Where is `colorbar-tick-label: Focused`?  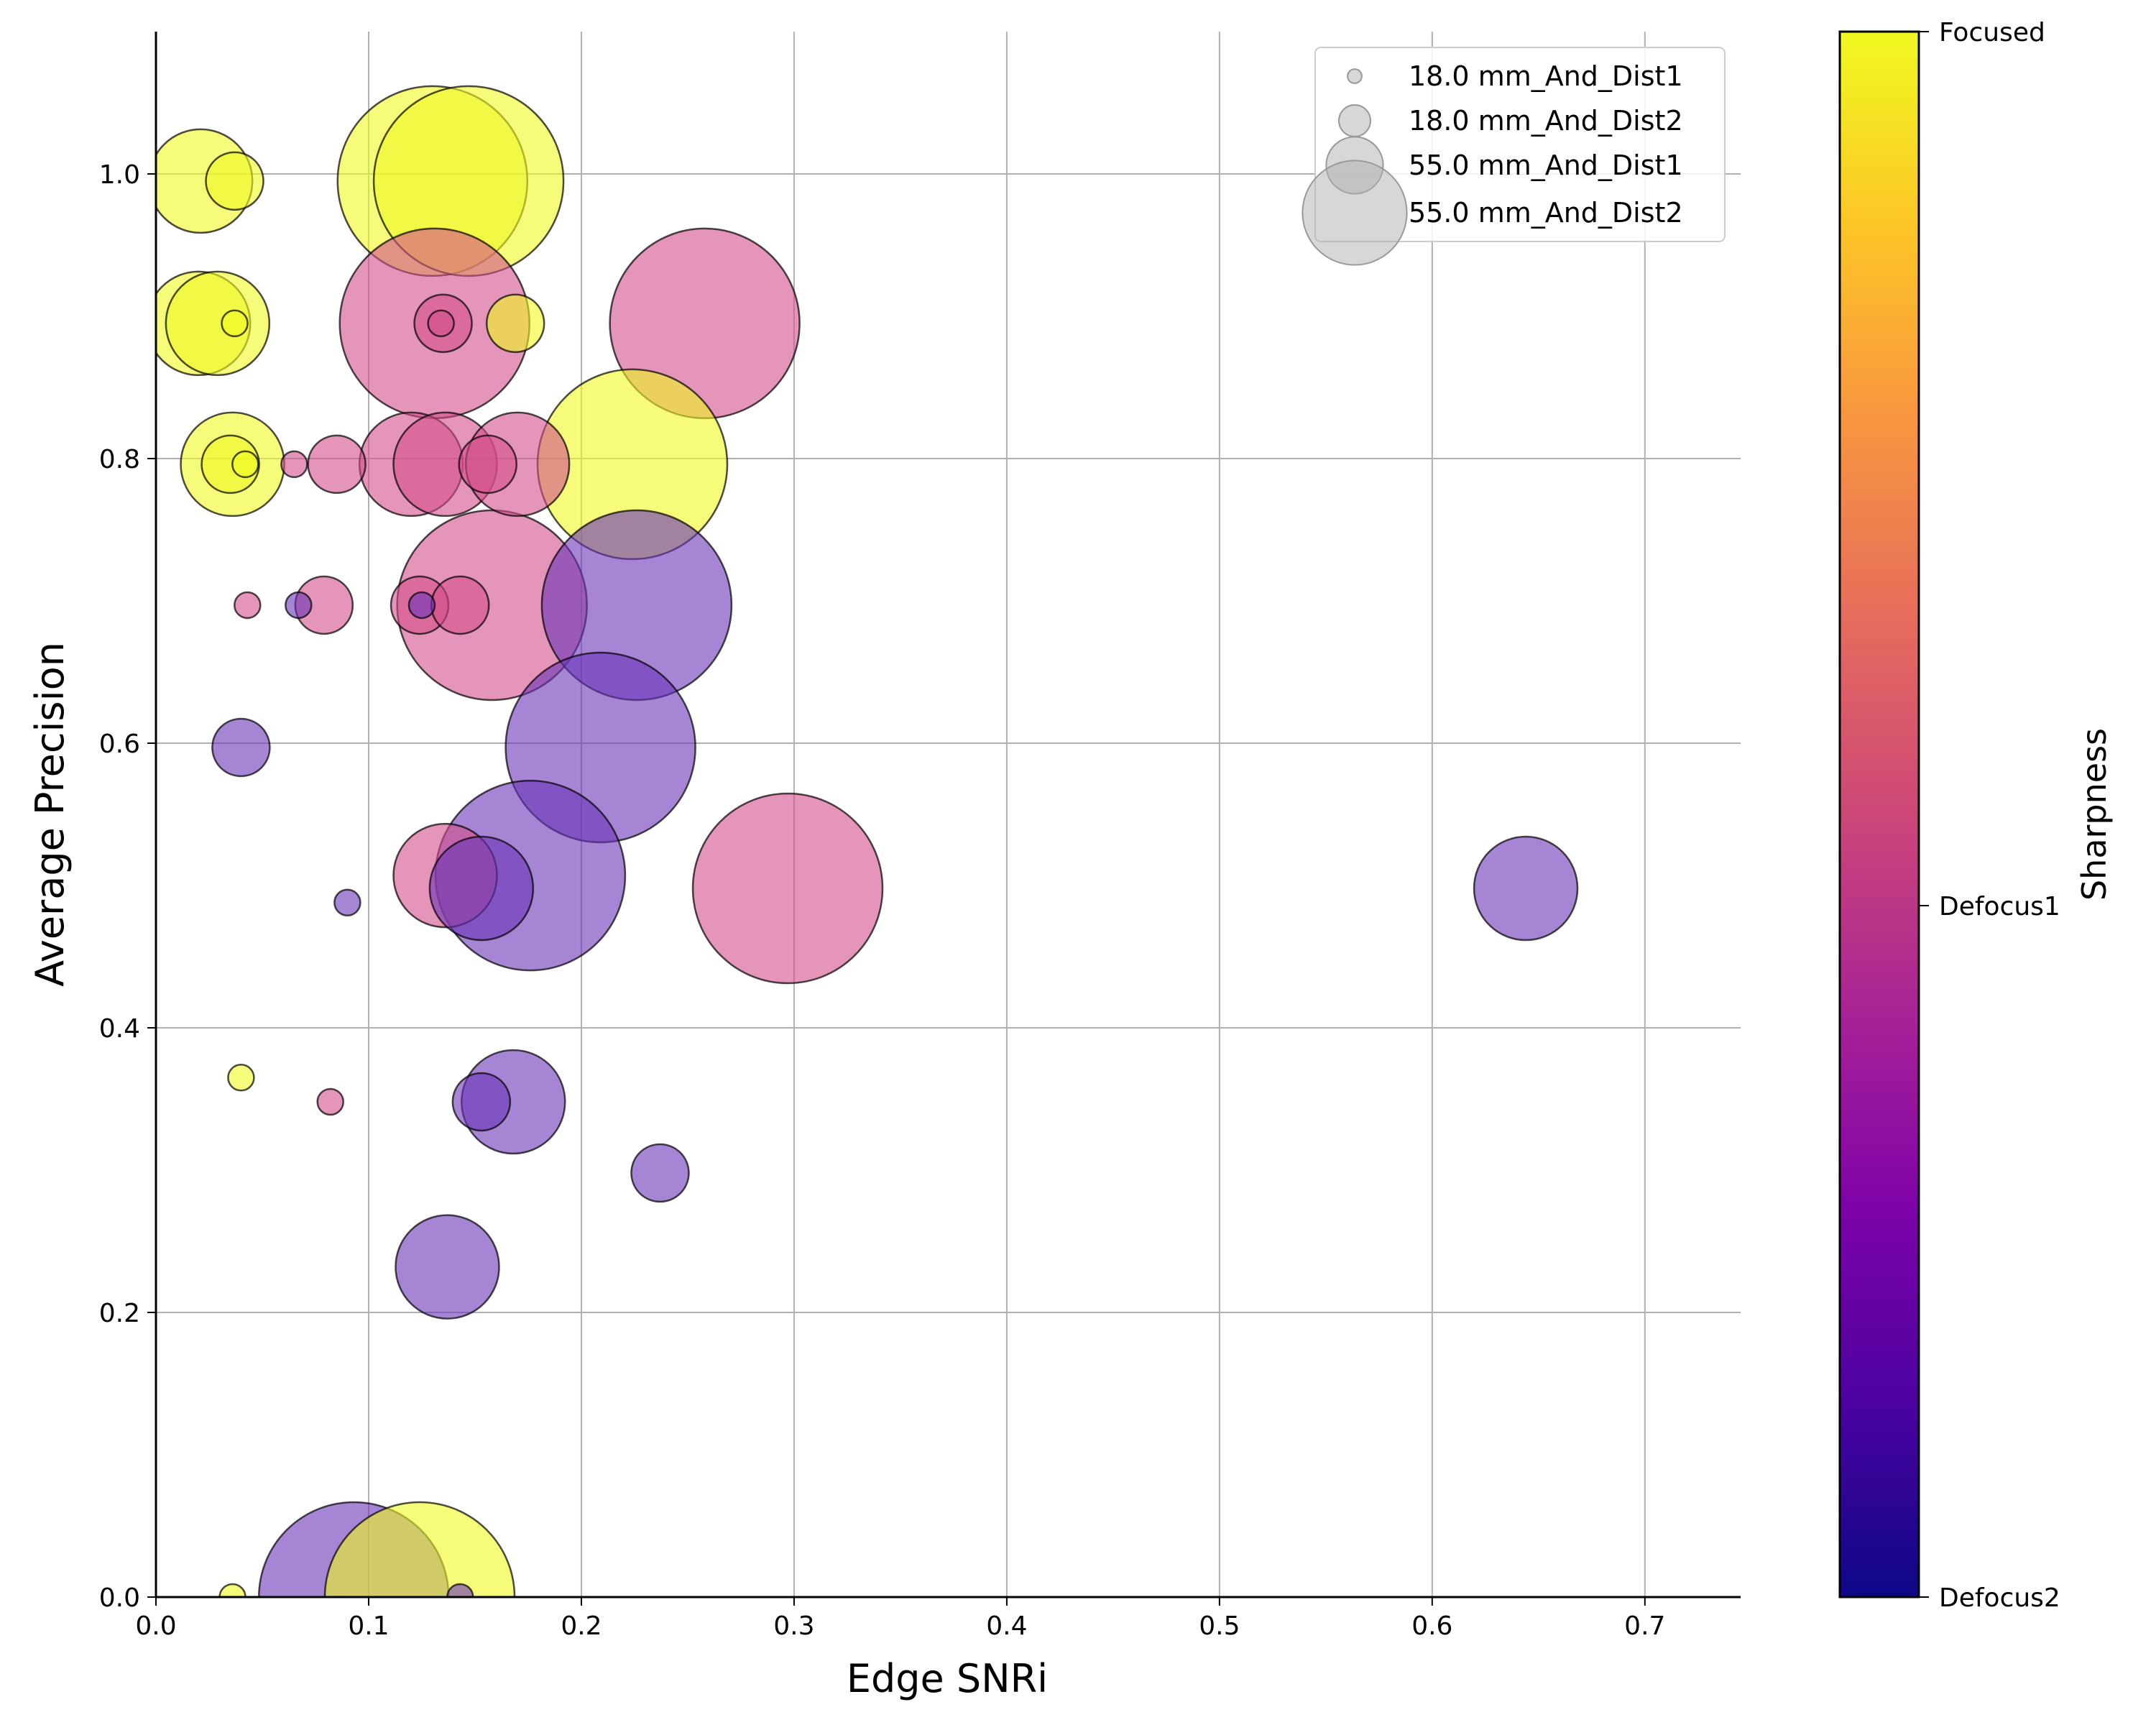 colorbar-tick-label: Focused is located at coordinates (1992, 32).